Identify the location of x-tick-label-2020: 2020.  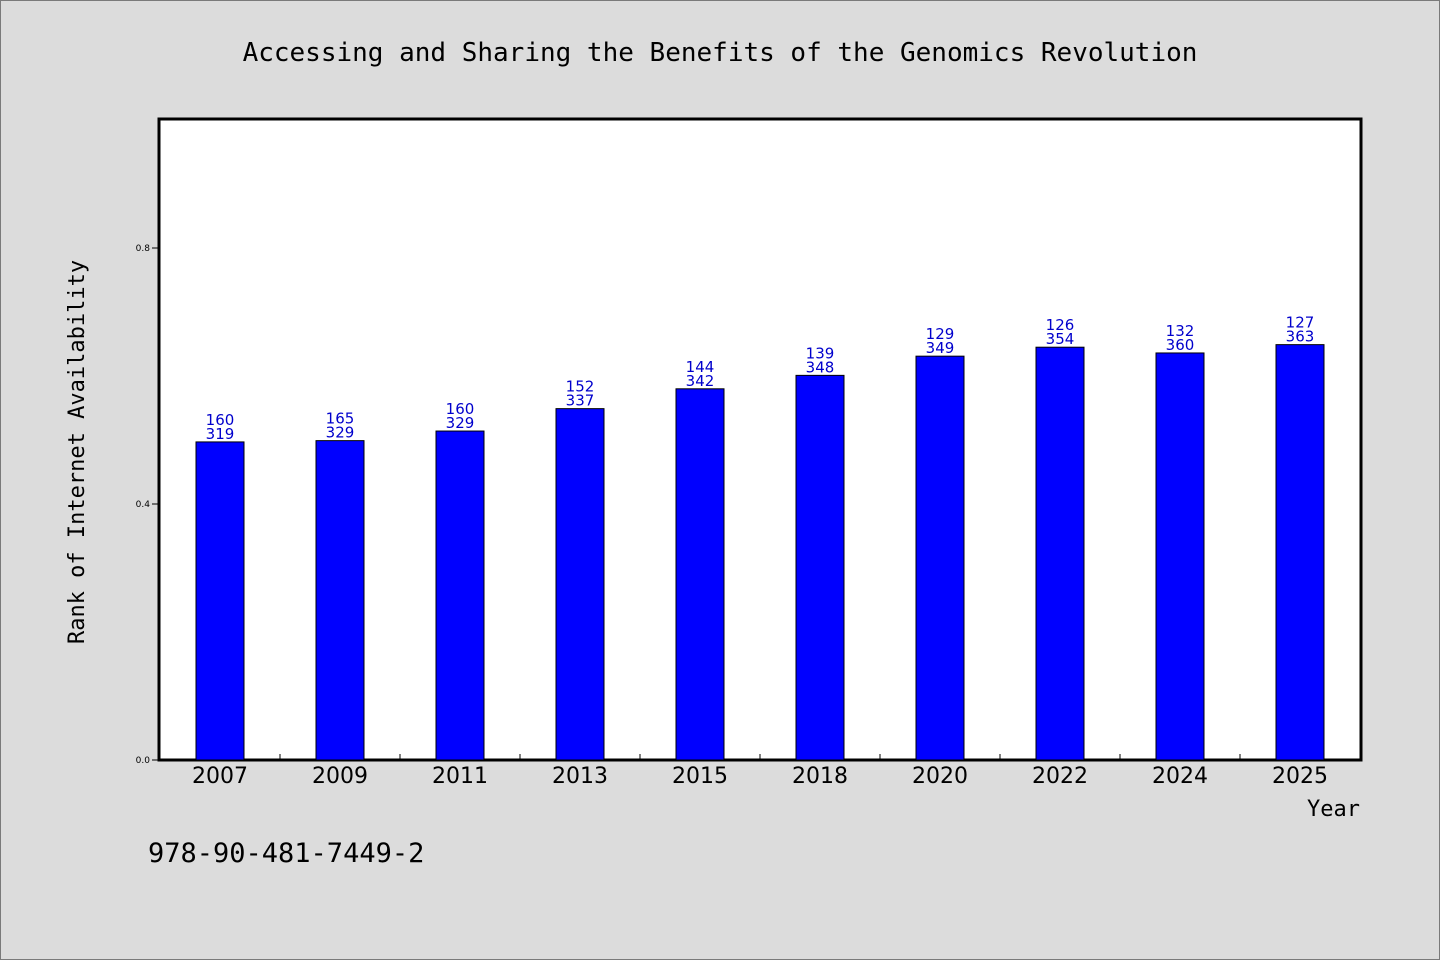
(940, 776).